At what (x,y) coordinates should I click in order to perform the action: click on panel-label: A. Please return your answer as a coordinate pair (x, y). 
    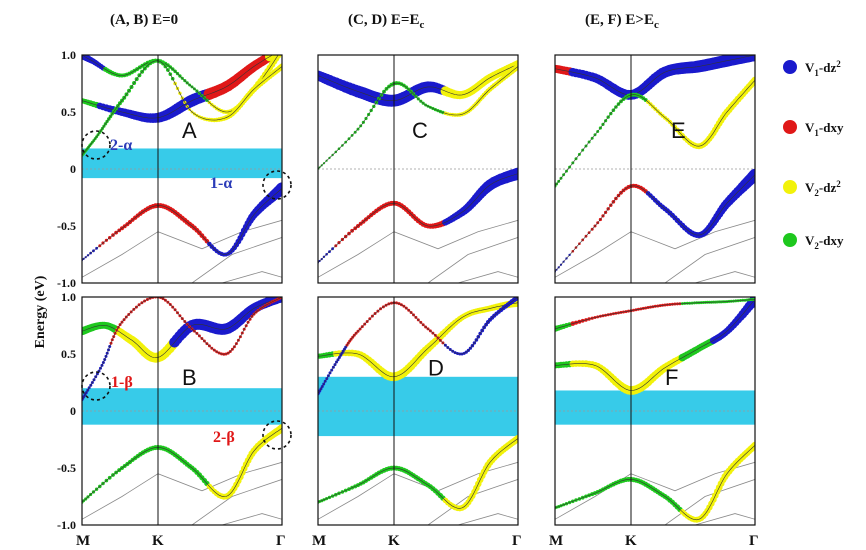
    Looking at the image, I should click on (189, 130).